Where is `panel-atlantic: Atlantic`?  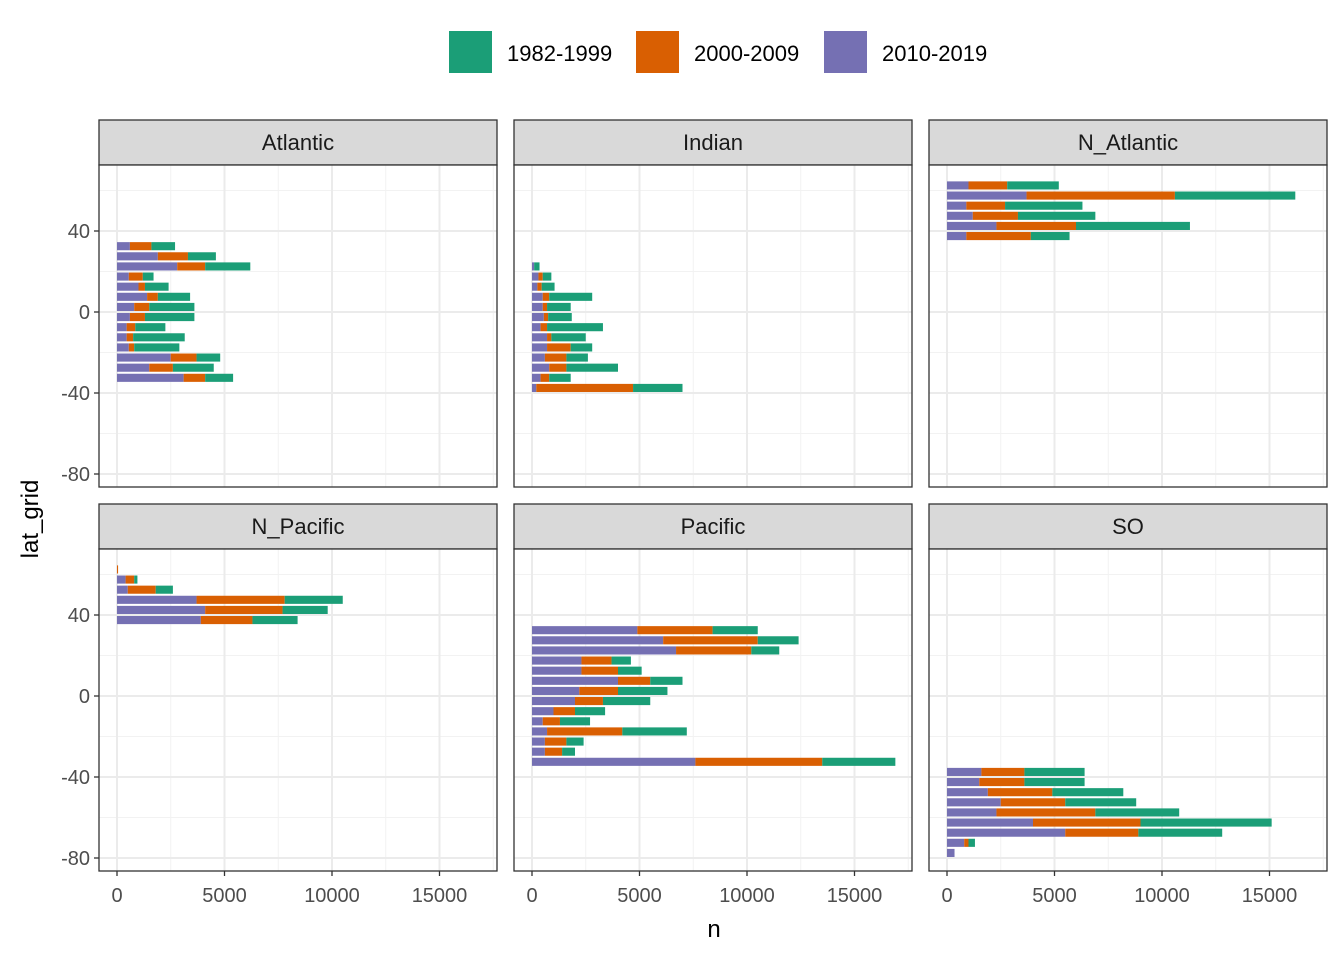
panel-atlantic: Atlantic is located at coordinates (298, 303).